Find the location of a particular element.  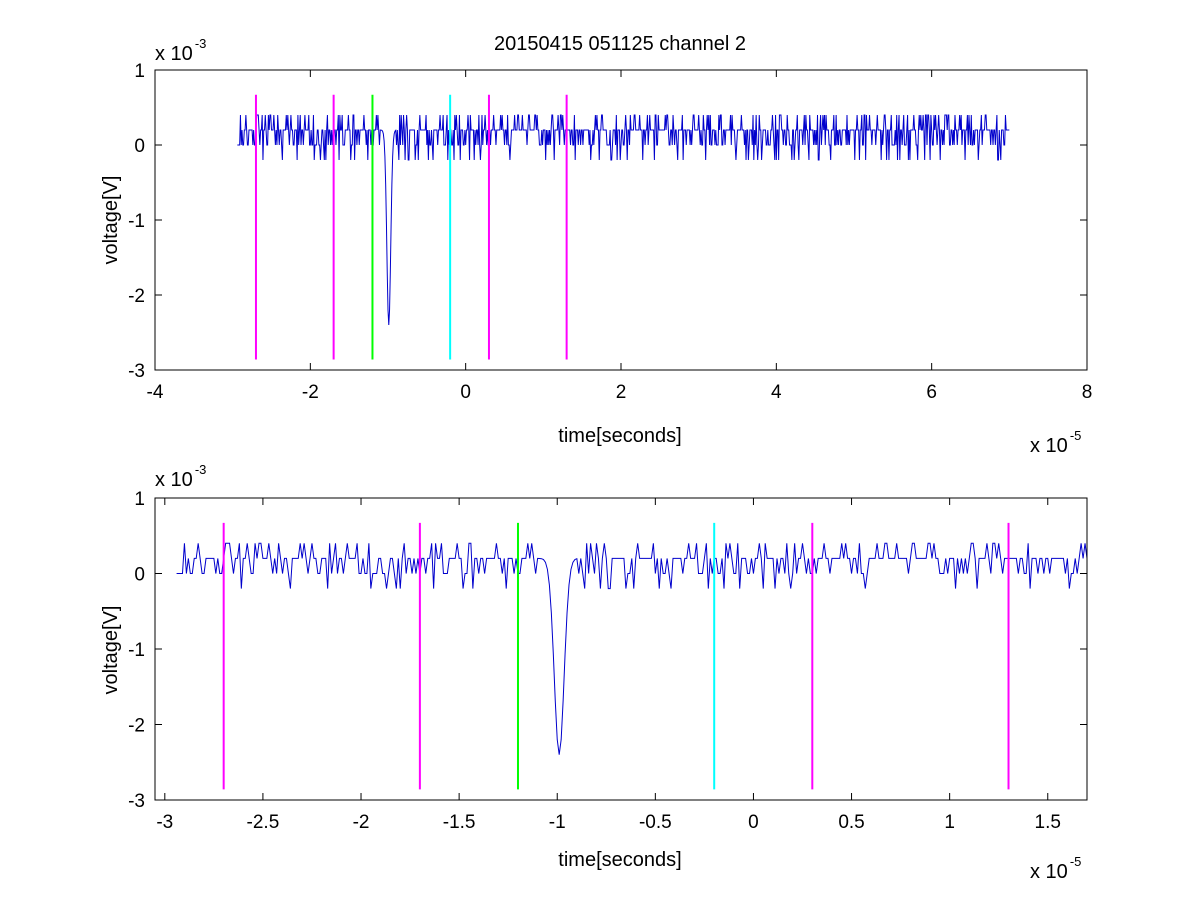

chart-title: 20150415 051125 channel 2 is located at coordinates (620, 44).